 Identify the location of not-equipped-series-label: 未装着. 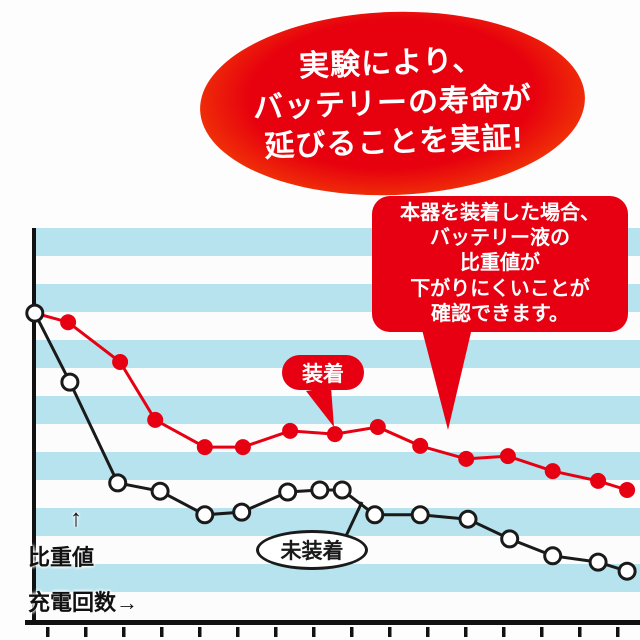
(312, 550).